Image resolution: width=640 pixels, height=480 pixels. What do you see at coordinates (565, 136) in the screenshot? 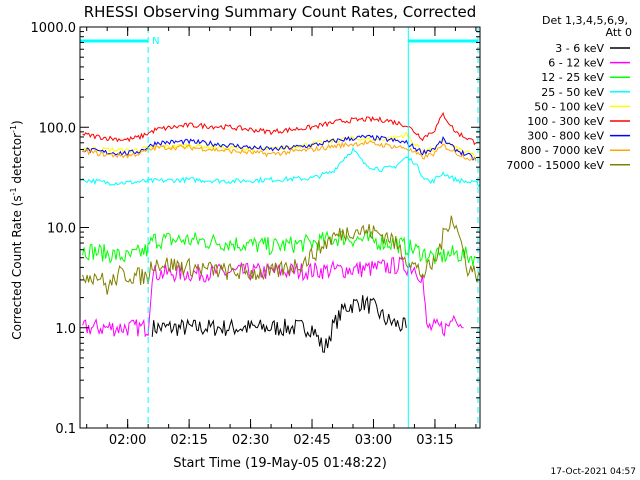
I see `legend-label-6: 300 - 800 keV` at bounding box center [565, 136].